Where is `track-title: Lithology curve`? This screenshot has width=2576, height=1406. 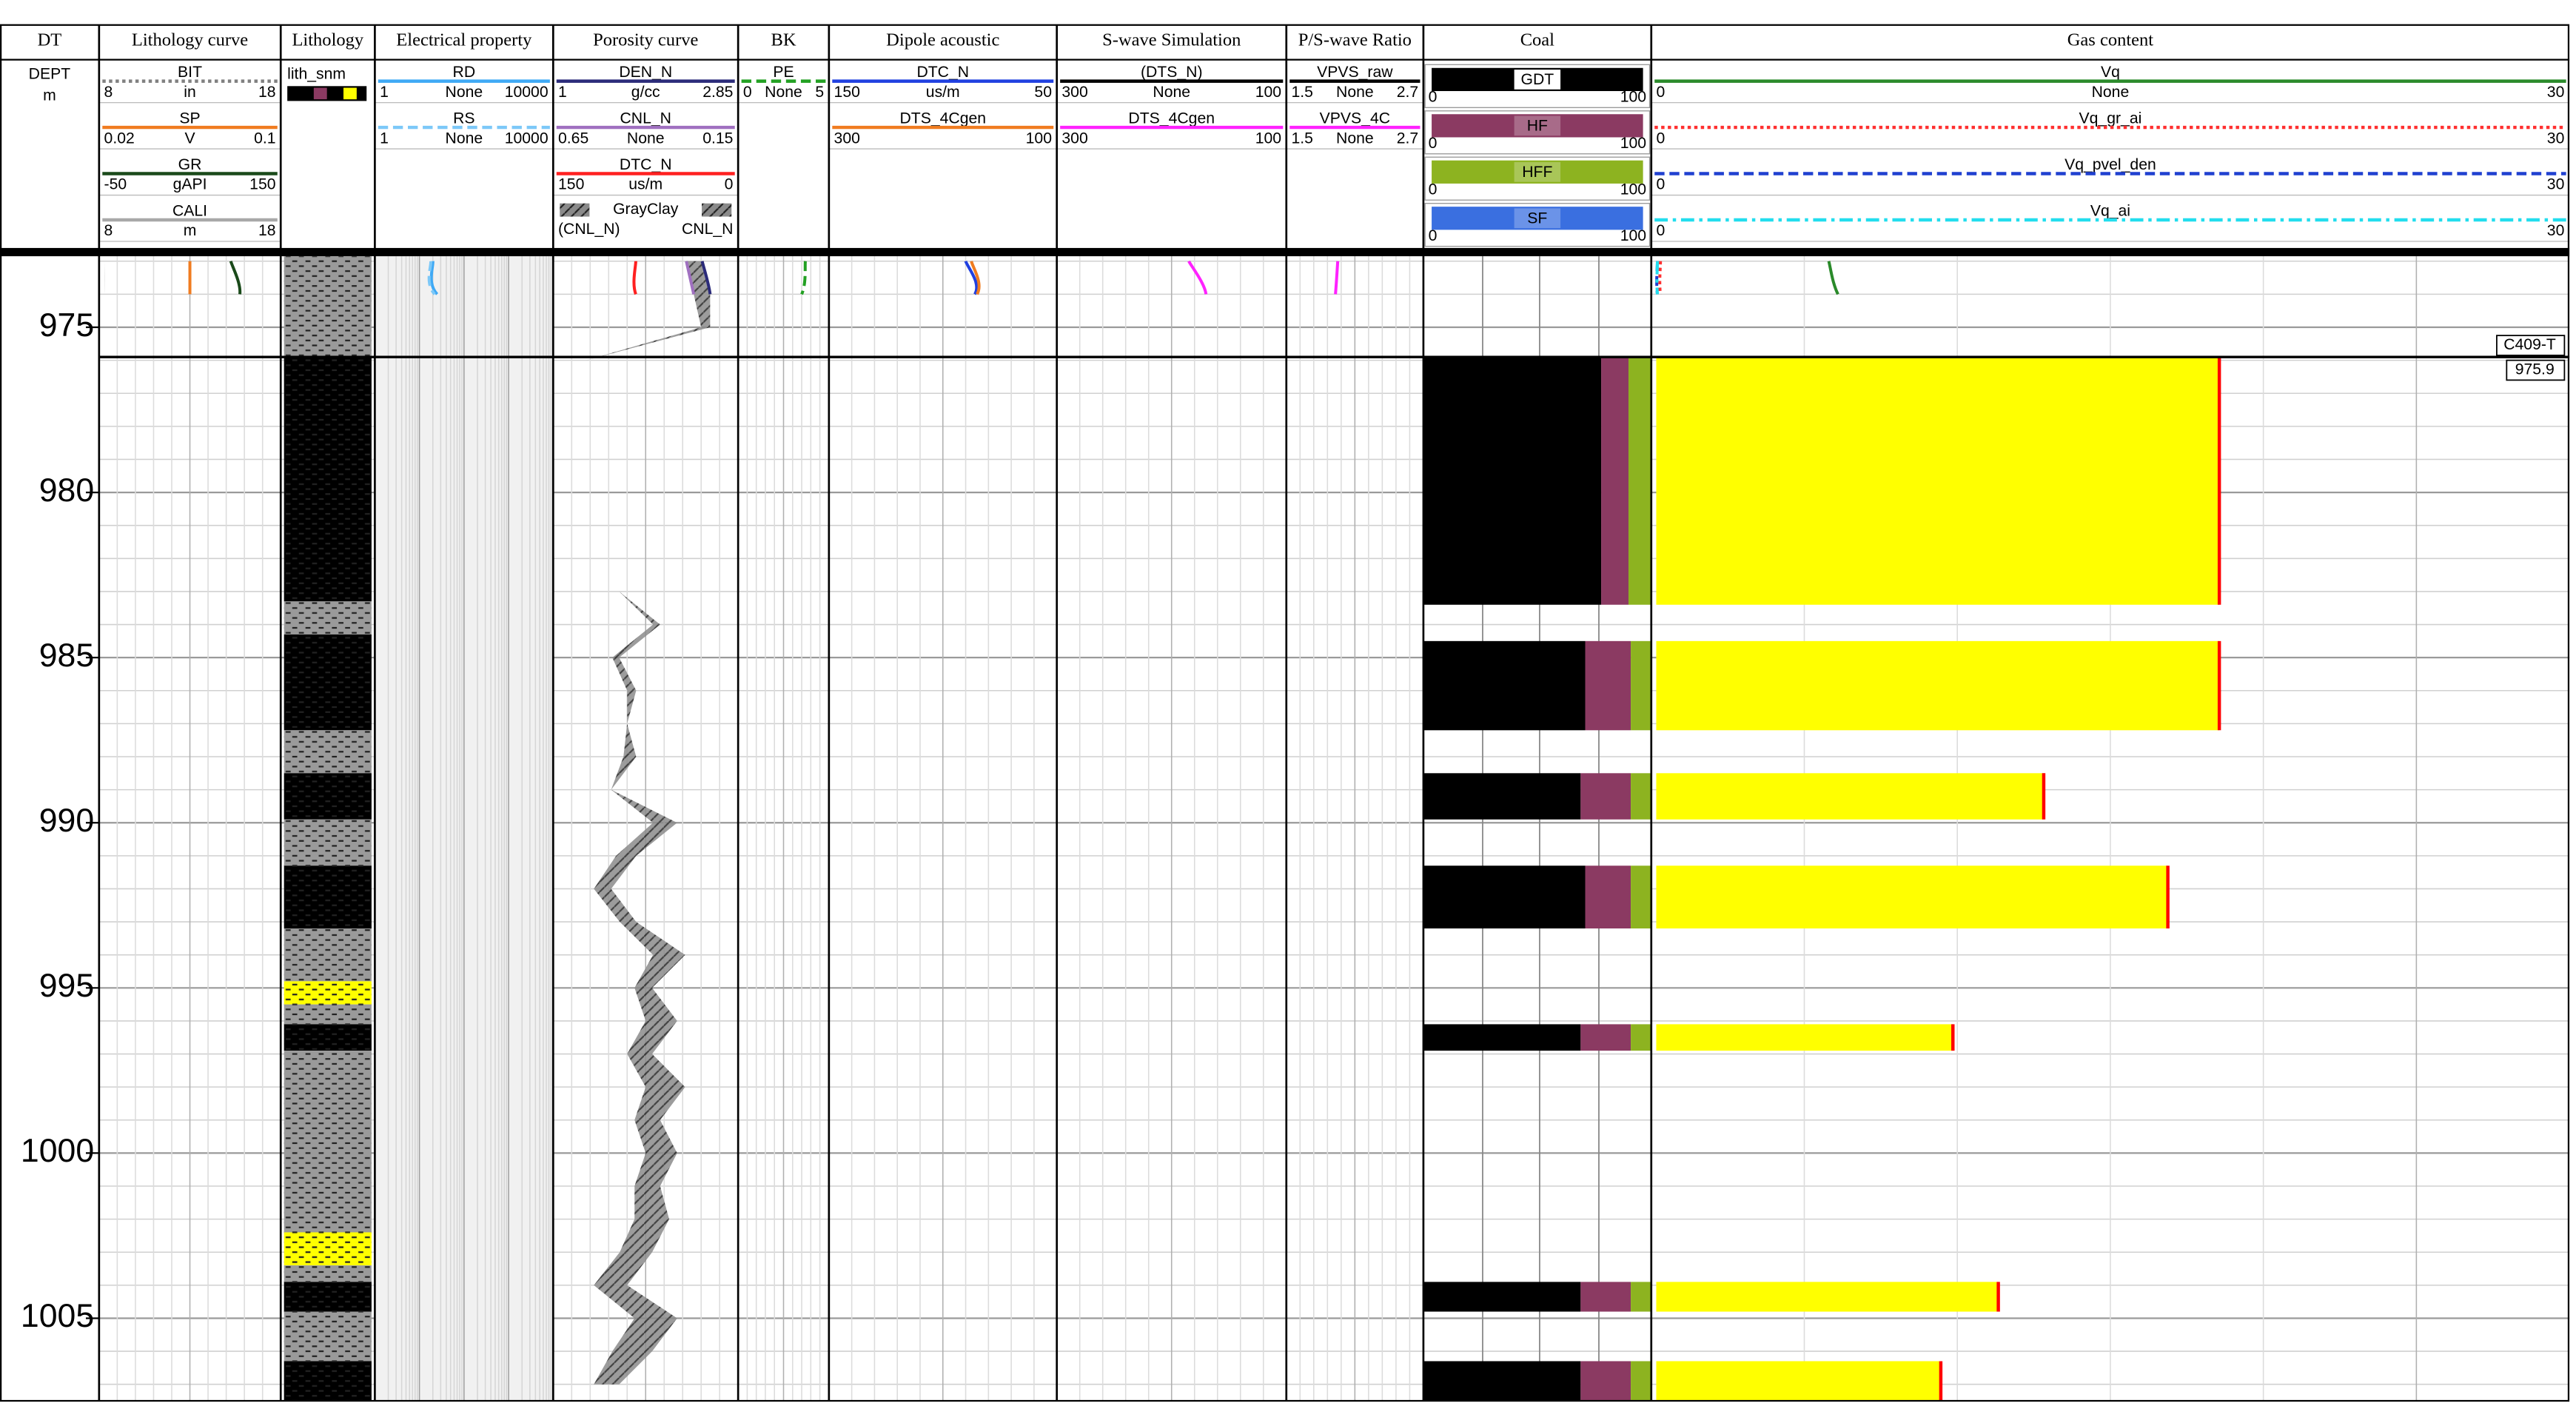
track-title: Lithology curve is located at coordinates (190, 40).